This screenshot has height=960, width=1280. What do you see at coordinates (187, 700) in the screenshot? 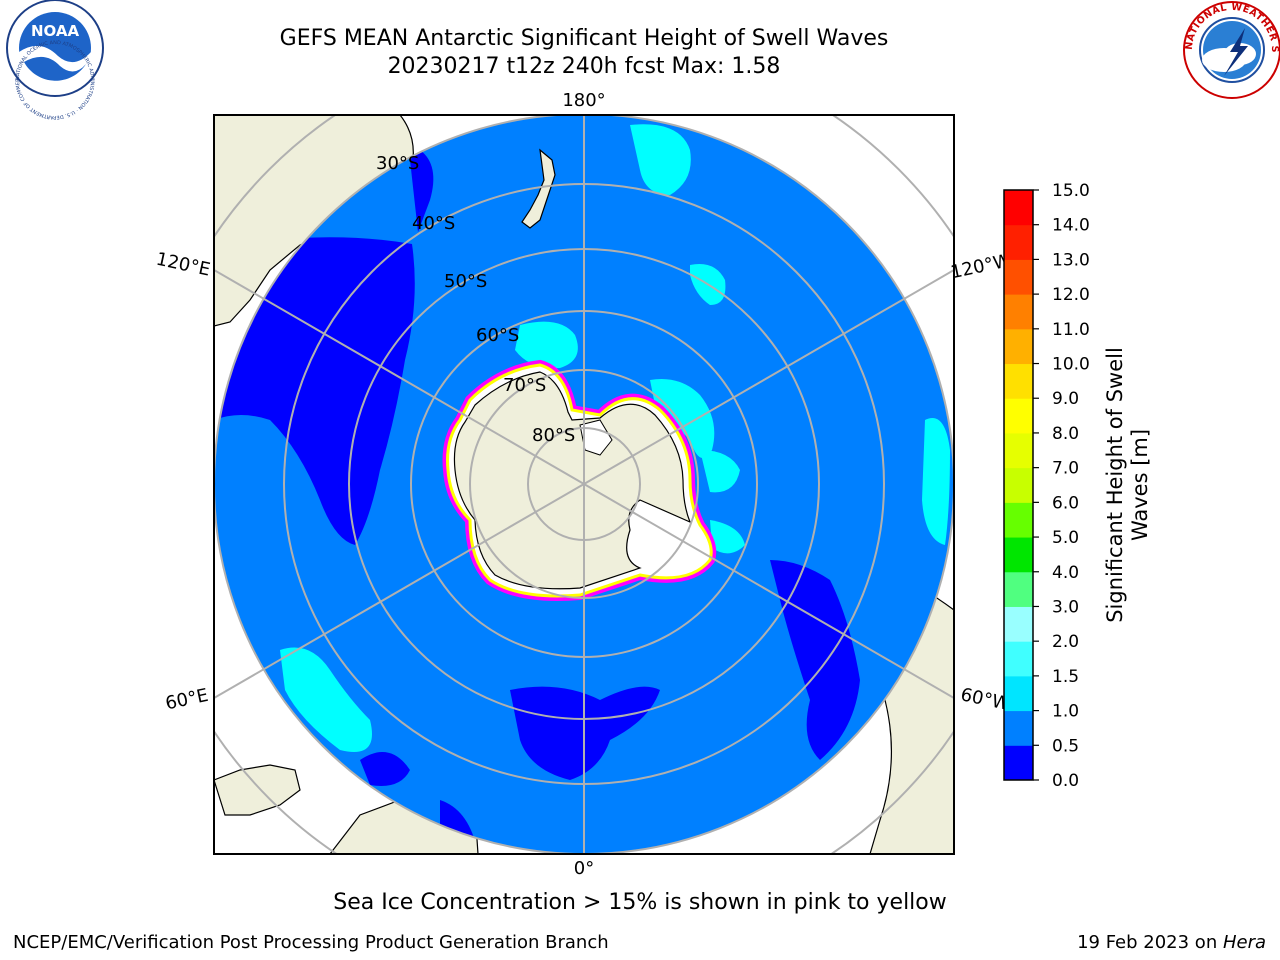
I see `lon-label-60e: 60°E` at bounding box center [187, 700].